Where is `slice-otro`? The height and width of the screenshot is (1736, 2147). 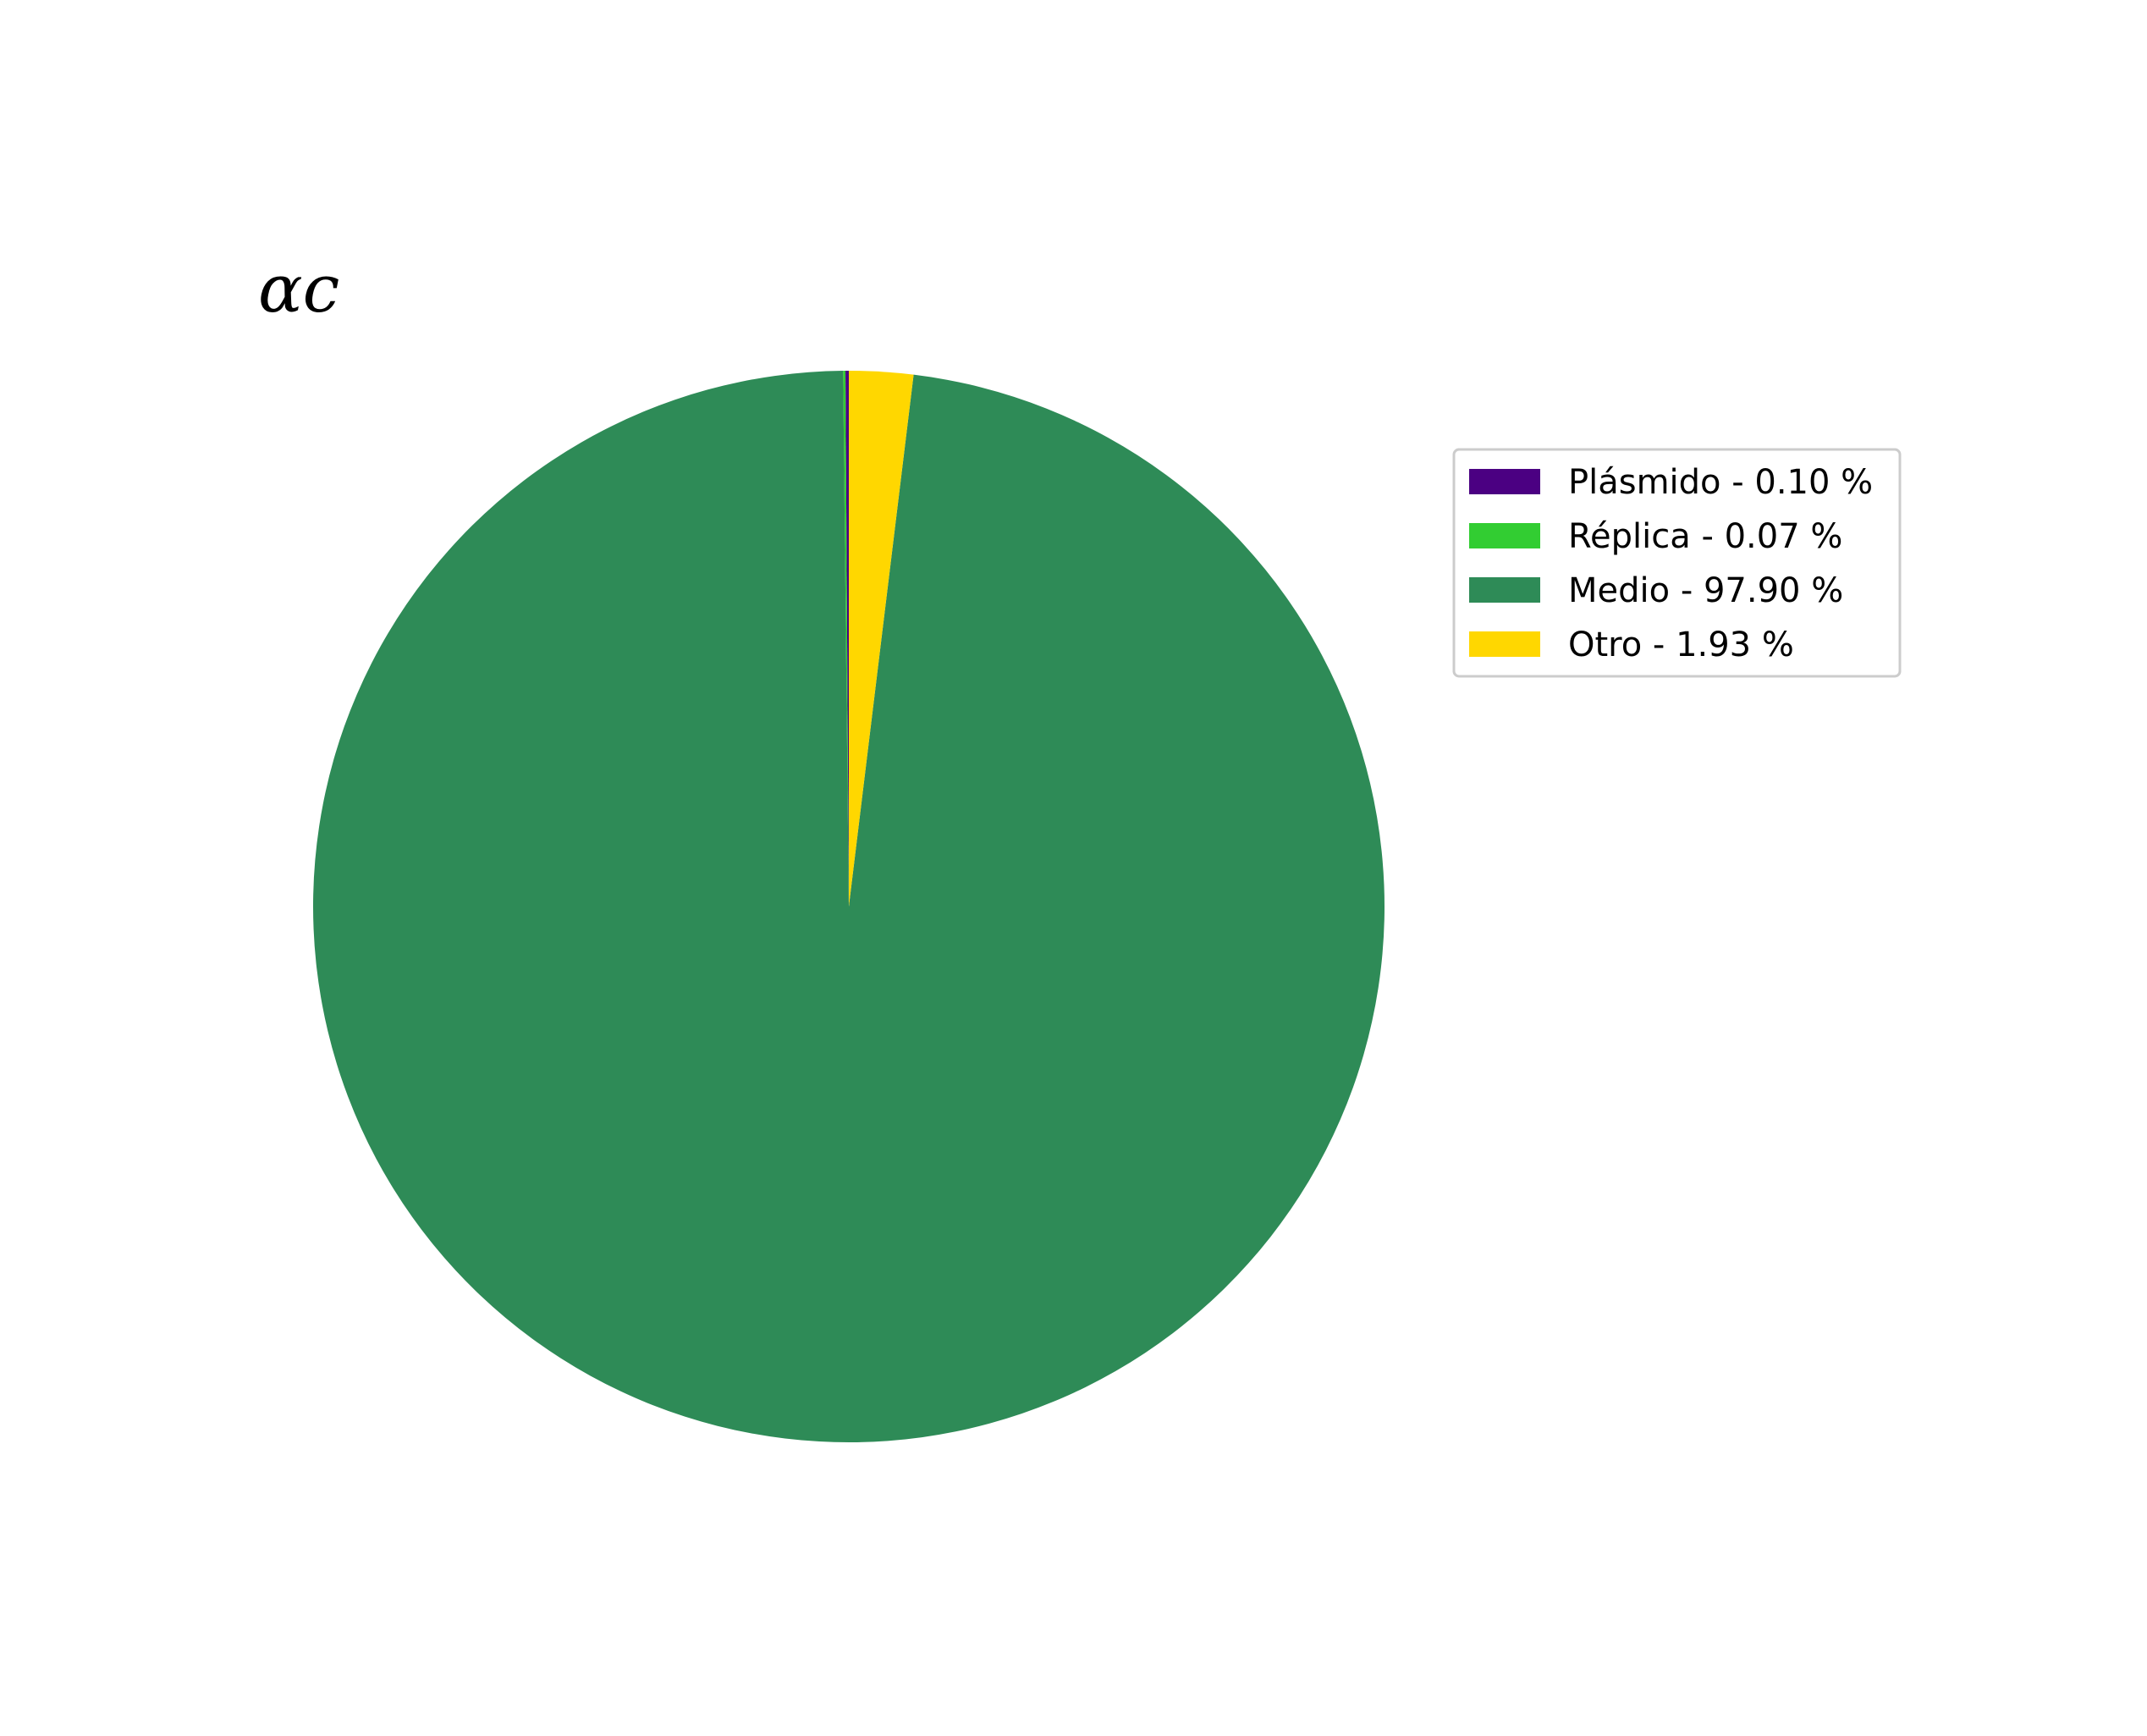
slice-otro is located at coordinates (881, 639).